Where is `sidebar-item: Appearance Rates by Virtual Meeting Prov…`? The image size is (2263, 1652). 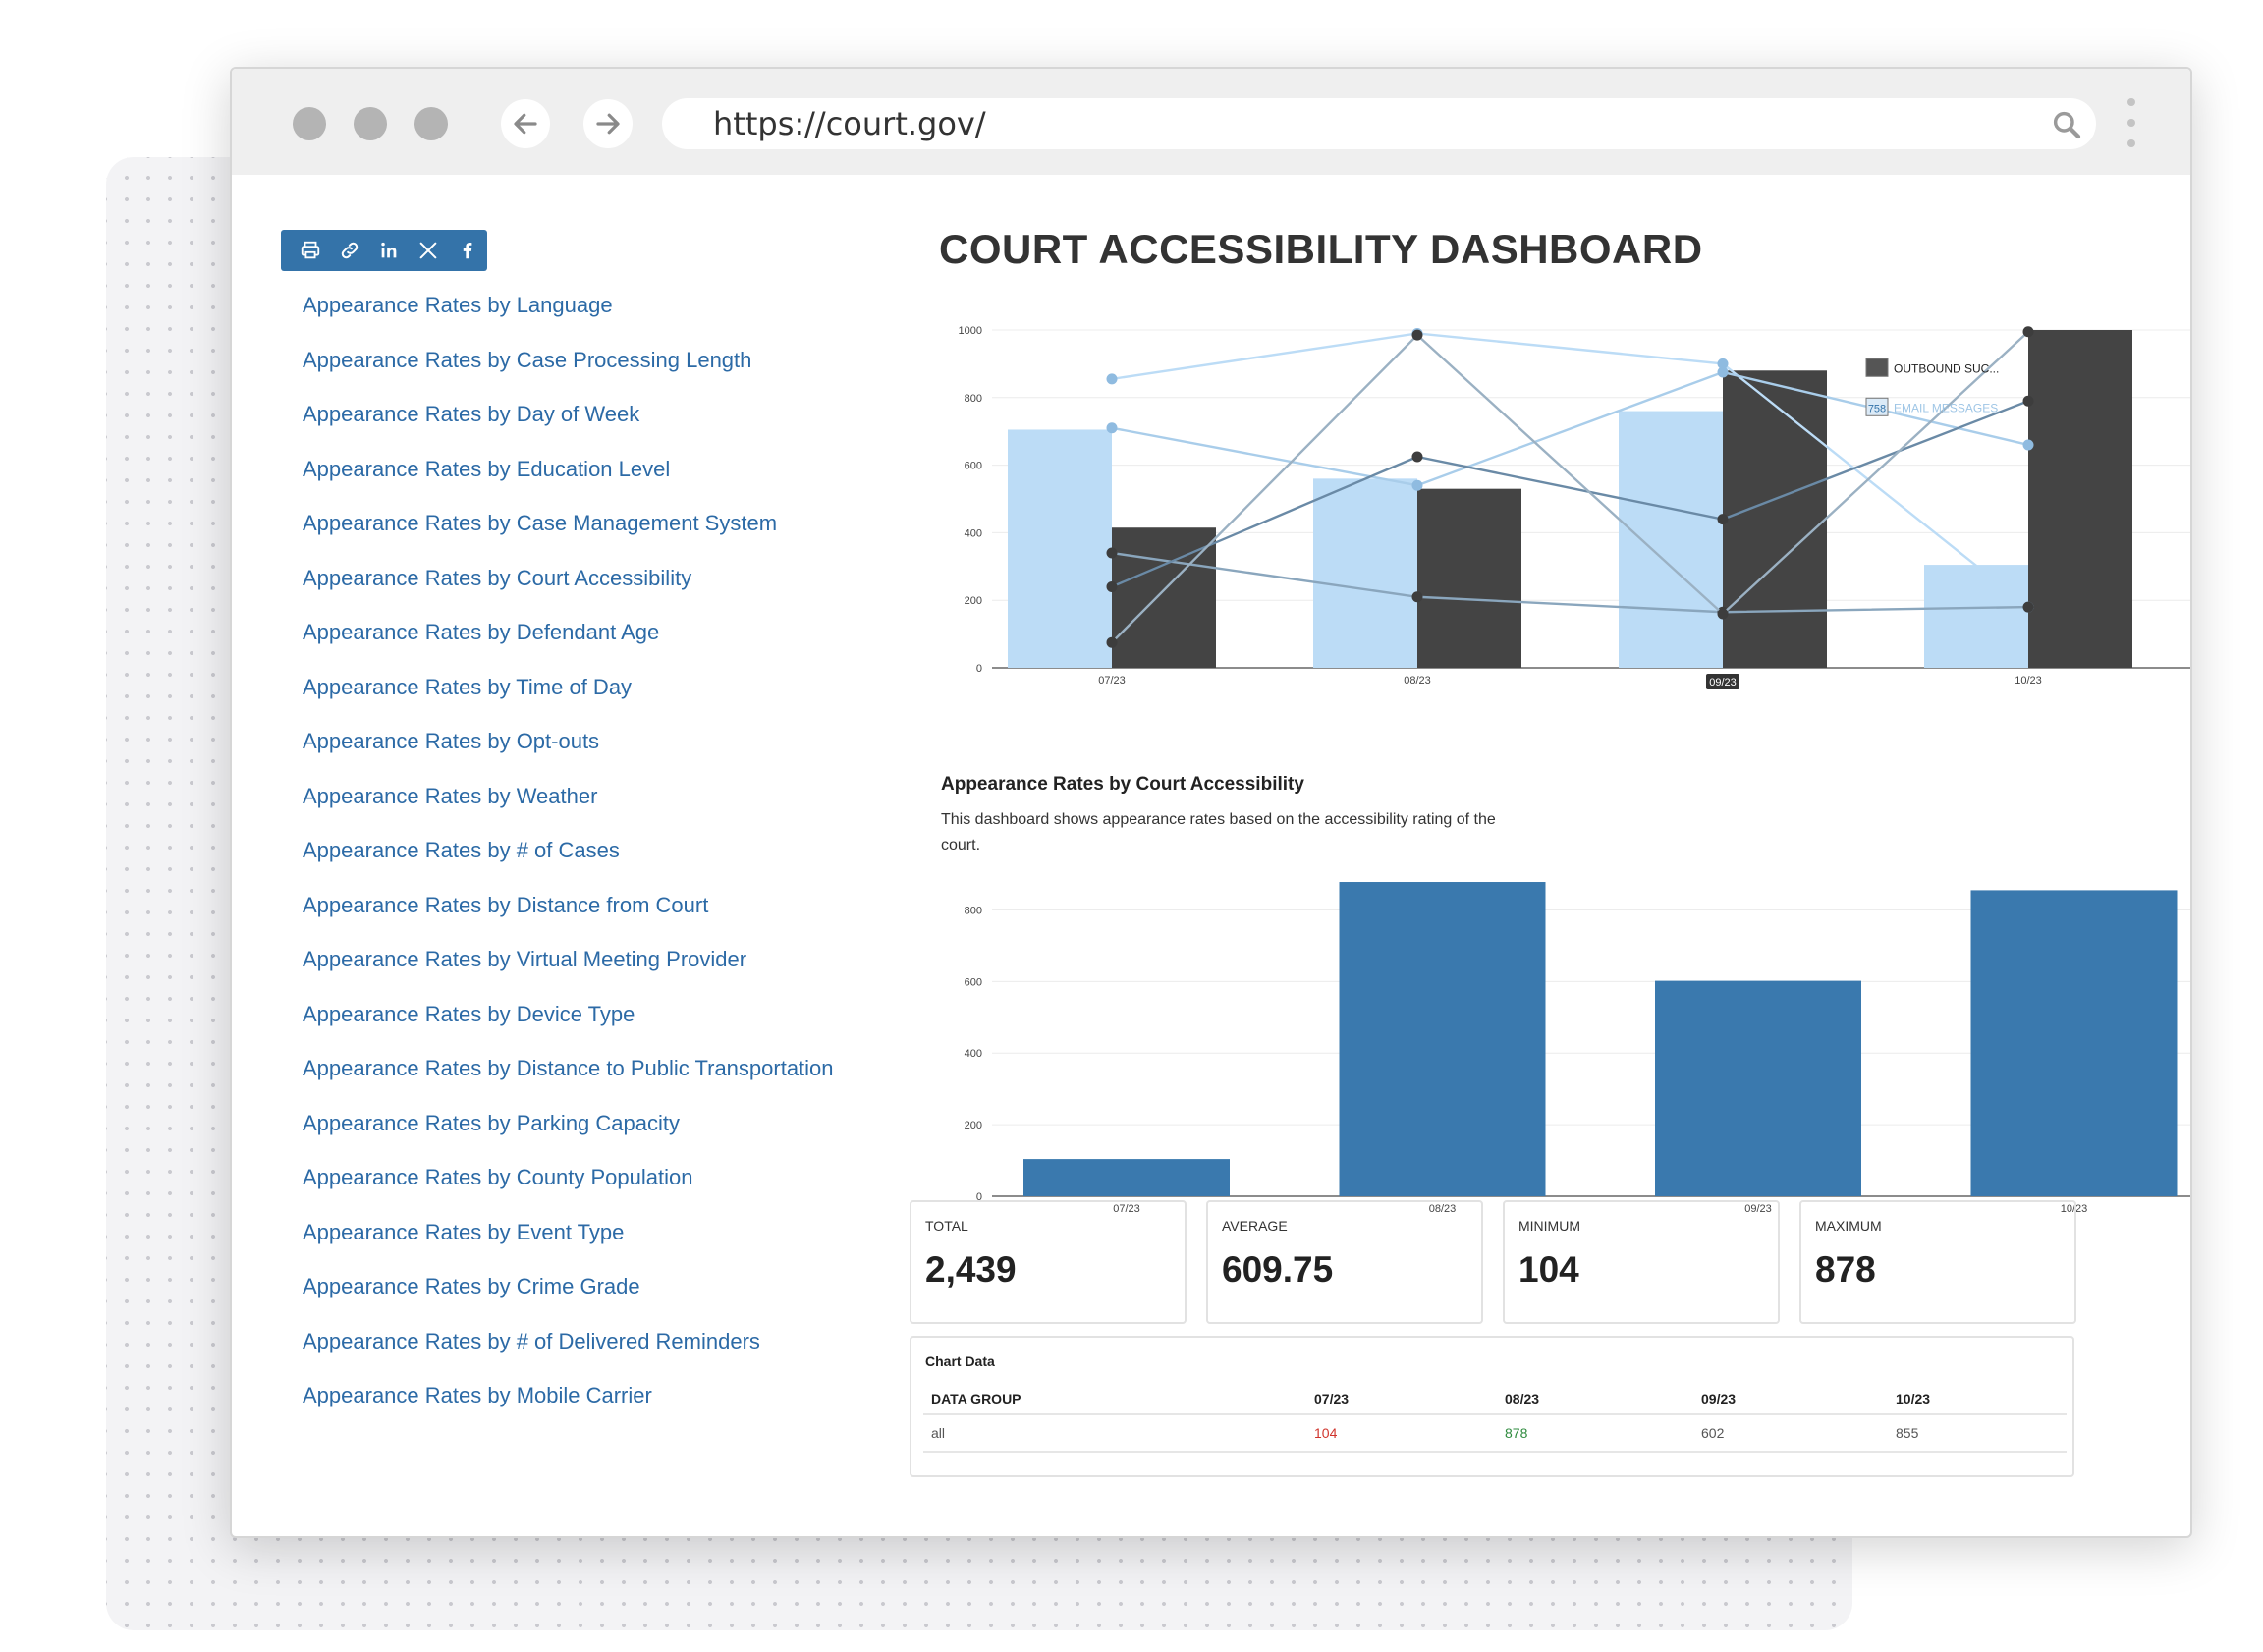 sidebar-item: Appearance Rates by Virtual Meeting Prov… is located at coordinates (525, 959).